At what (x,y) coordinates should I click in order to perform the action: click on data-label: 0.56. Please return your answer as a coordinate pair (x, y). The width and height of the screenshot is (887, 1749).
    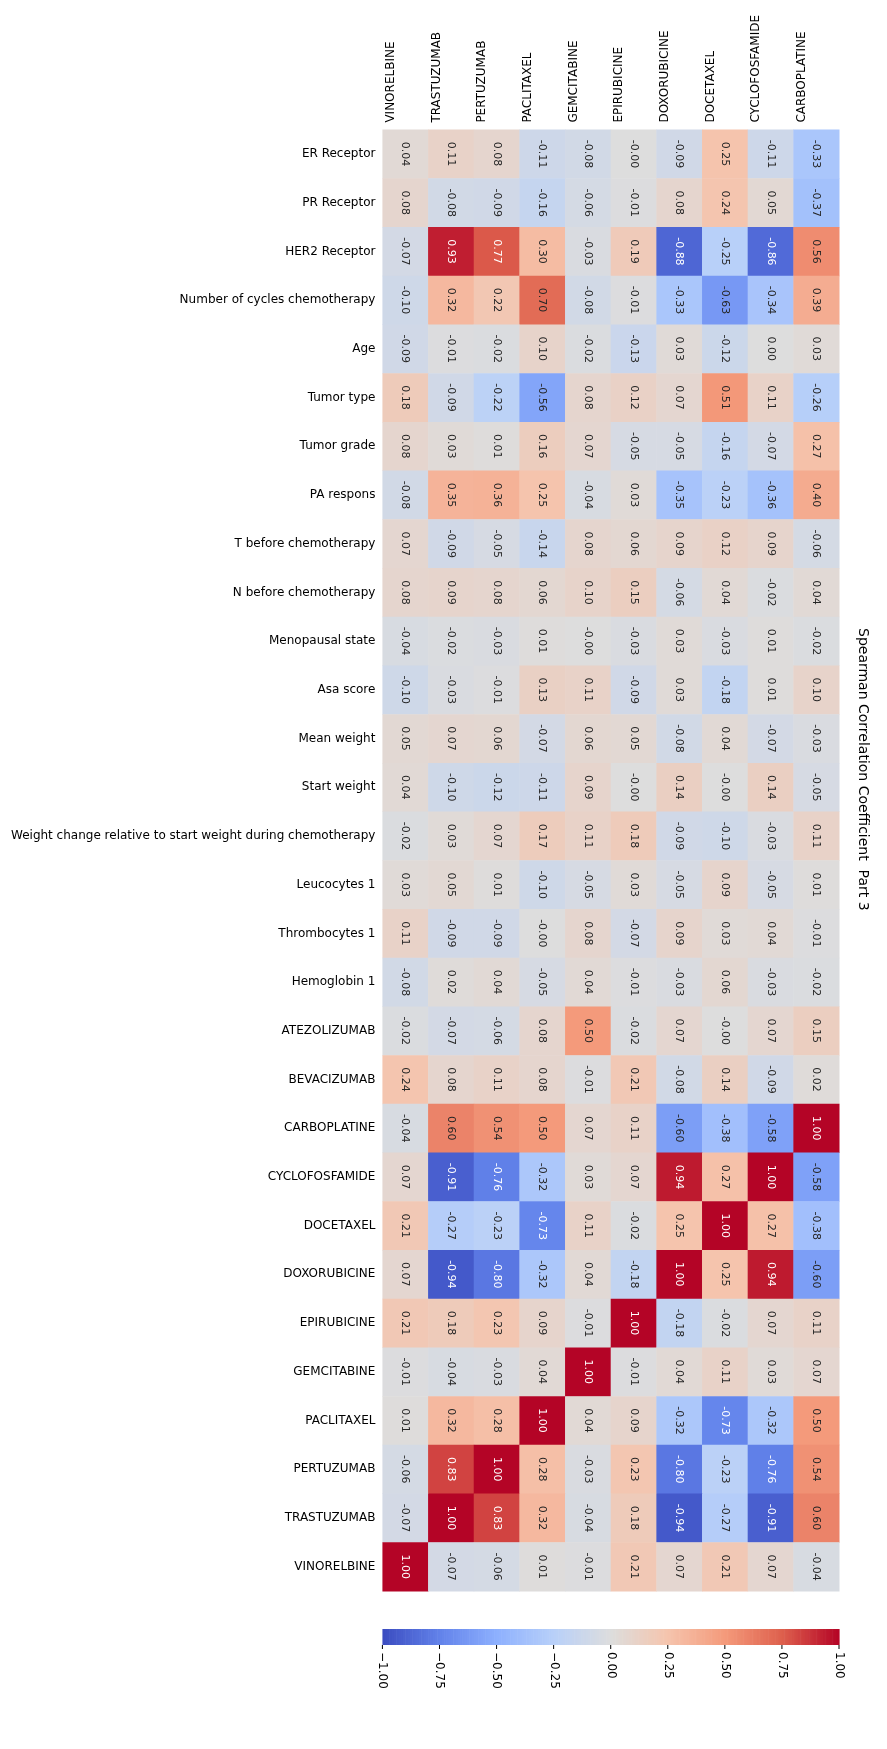
    Looking at the image, I should click on (817, 251).